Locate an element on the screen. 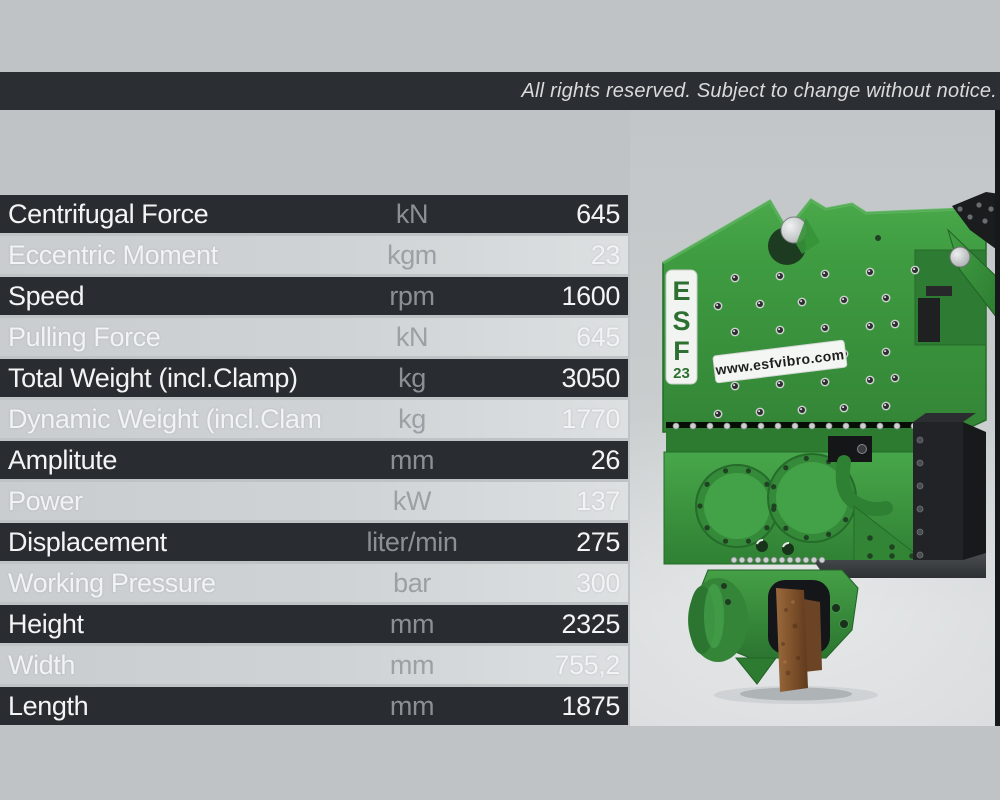 The width and height of the screenshot is (1000, 800). plate-top-bevel is located at coordinates (811, 231).